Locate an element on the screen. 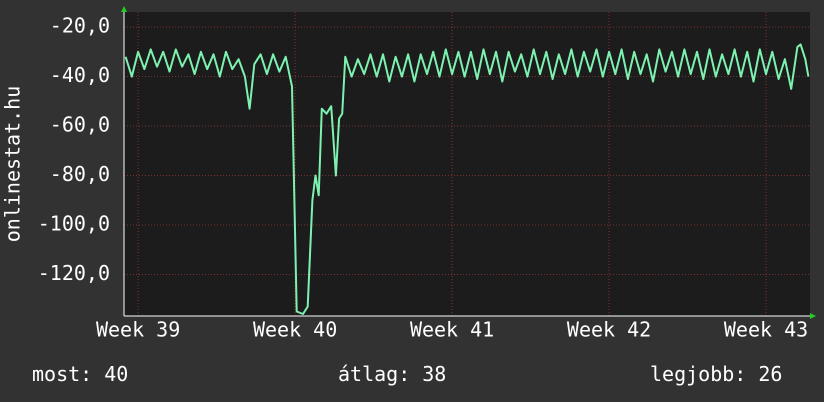  y-axis-arrow is located at coordinates (124, 9).